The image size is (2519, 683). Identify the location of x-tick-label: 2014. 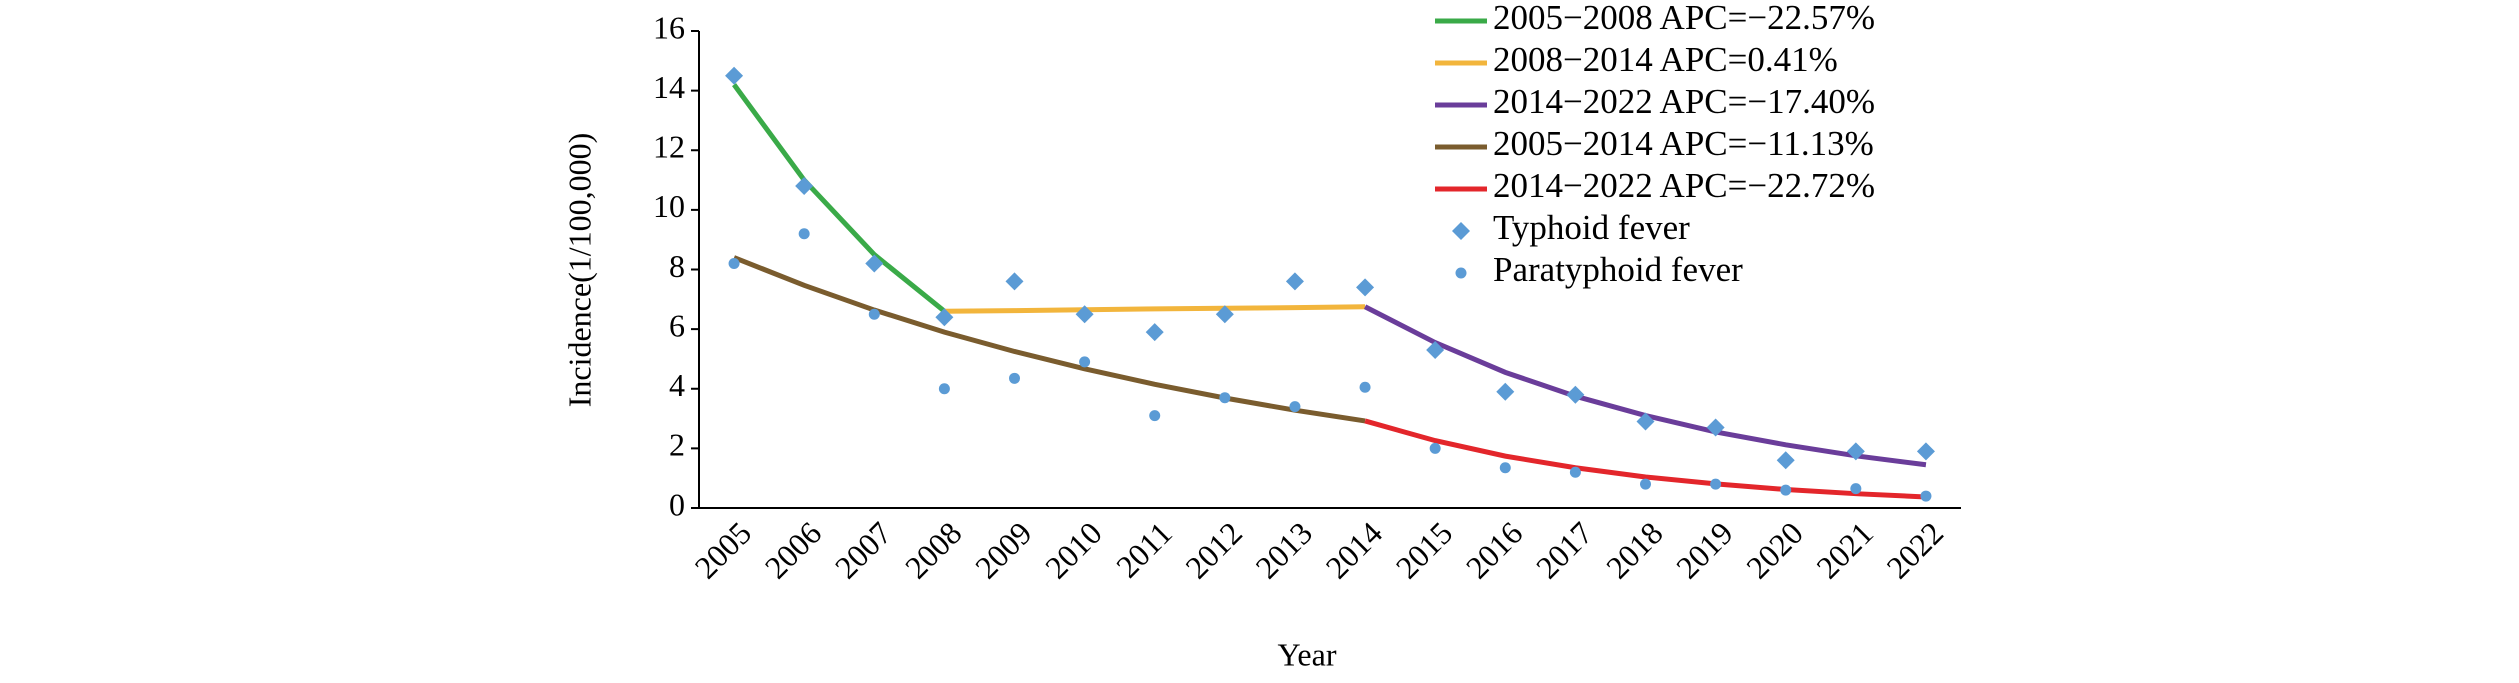
(1353, 550).